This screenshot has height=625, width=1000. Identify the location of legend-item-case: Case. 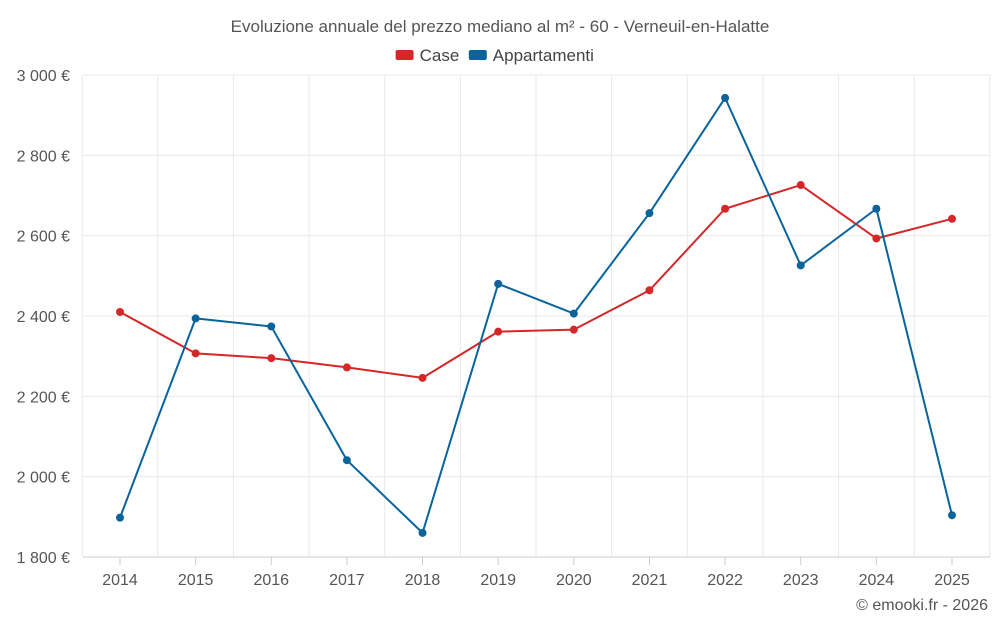
(427, 55).